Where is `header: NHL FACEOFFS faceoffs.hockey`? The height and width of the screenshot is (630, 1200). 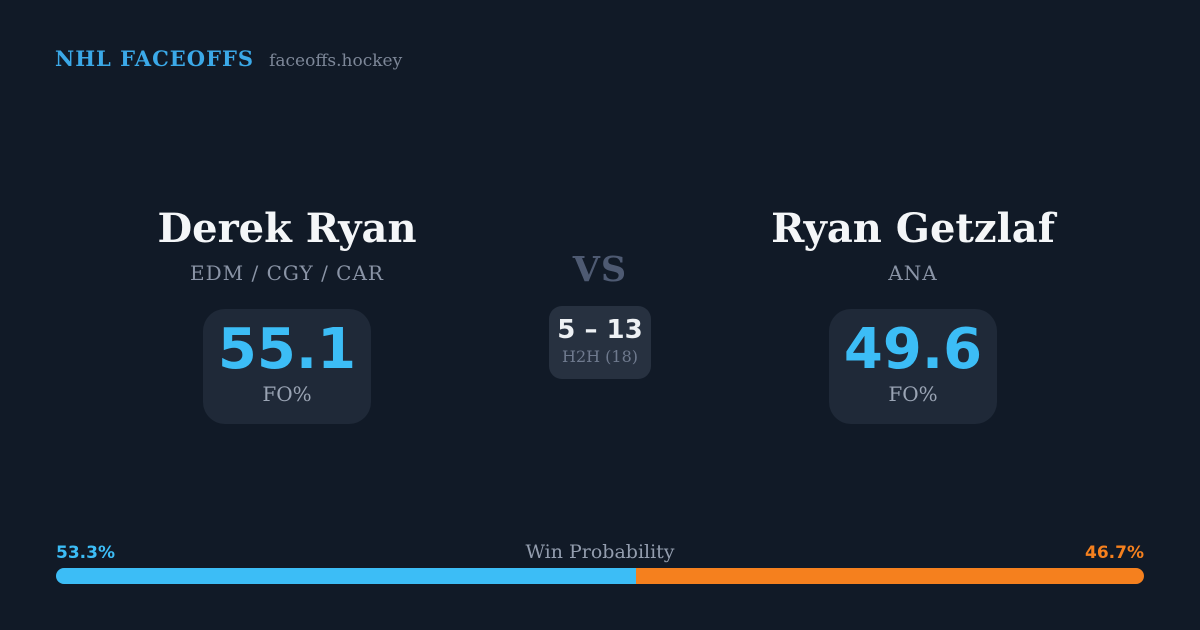
header: NHL FACEOFFS faceoffs.hockey is located at coordinates (228, 58).